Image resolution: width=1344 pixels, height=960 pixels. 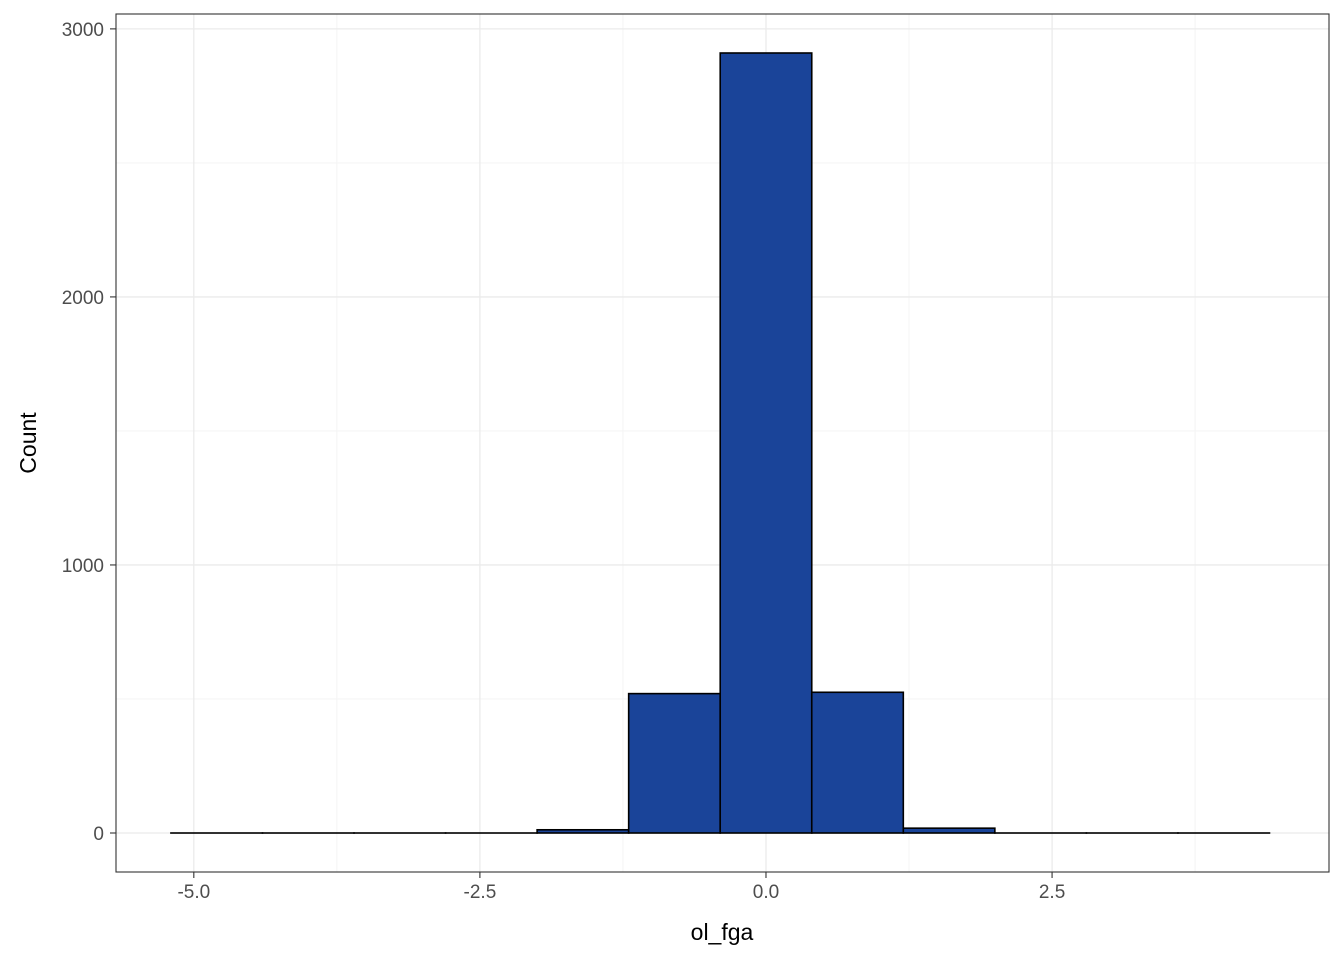 What do you see at coordinates (83, 30) in the screenshot?
I see `y-tick-label: 3000` at bounding box center [83, 30].